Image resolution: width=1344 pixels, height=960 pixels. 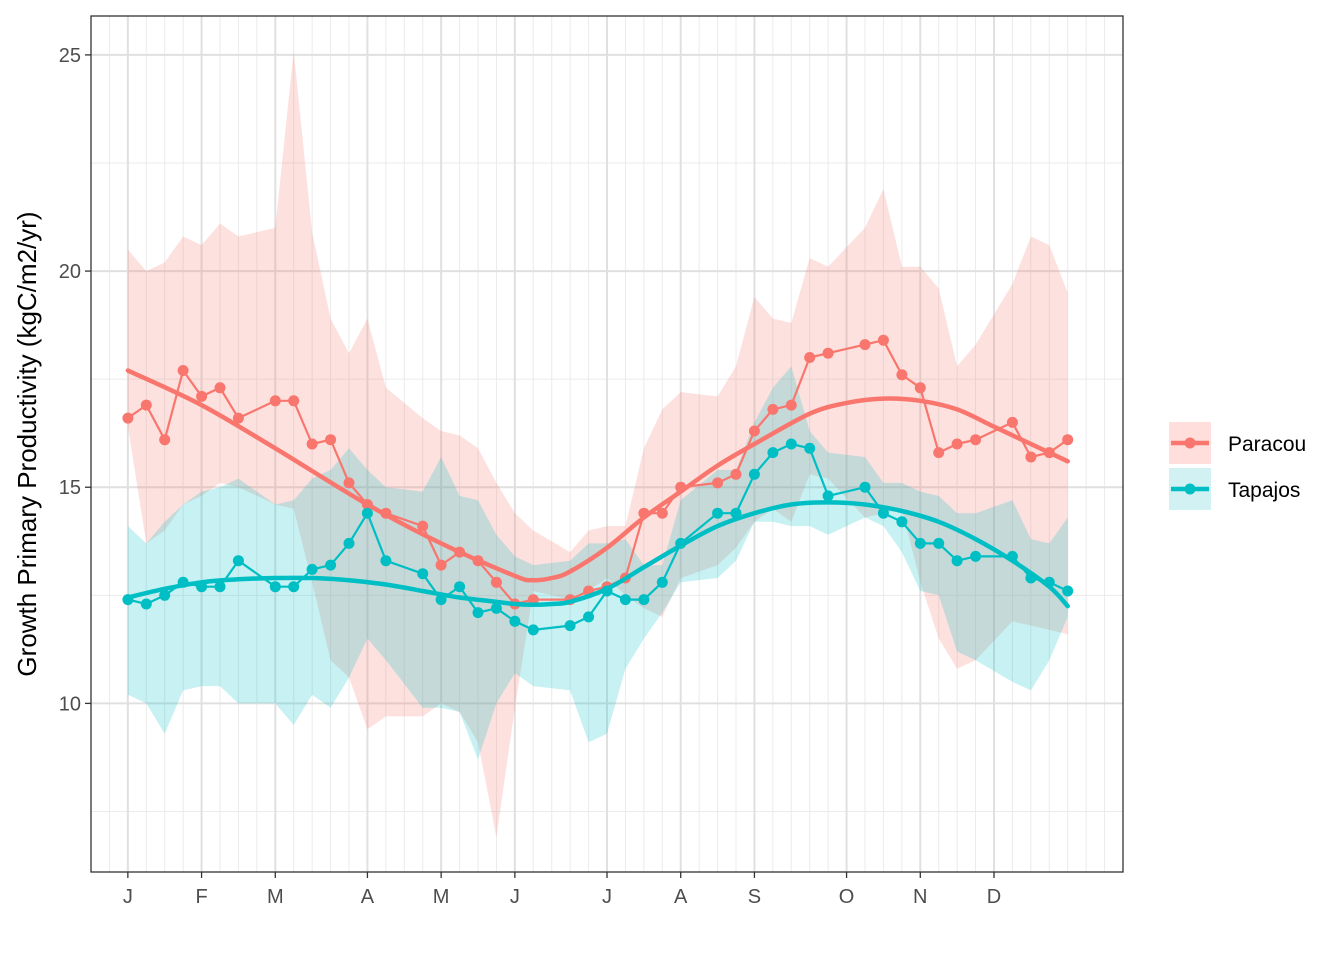 I want to click on x-tick-label: D, so click(x=994, y=897).